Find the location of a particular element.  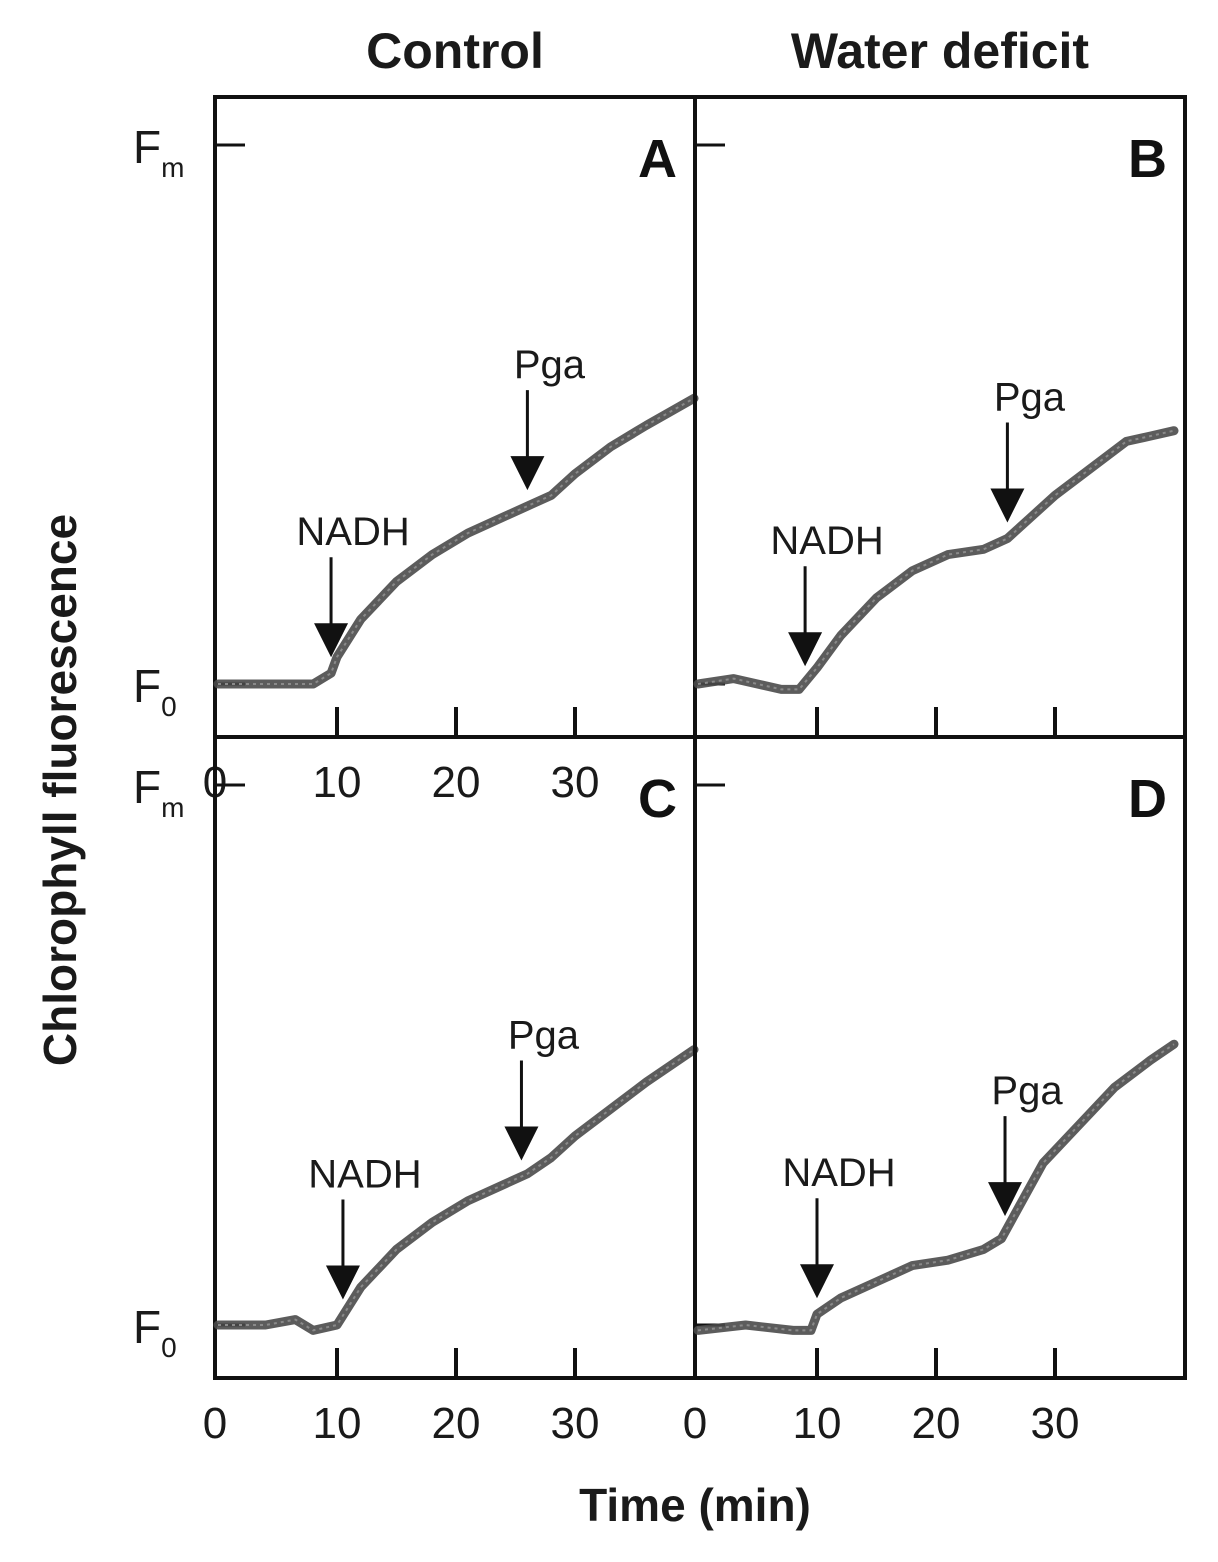

panel-c-annotation-nadh: NADH is located at coordinates (364, 1175).